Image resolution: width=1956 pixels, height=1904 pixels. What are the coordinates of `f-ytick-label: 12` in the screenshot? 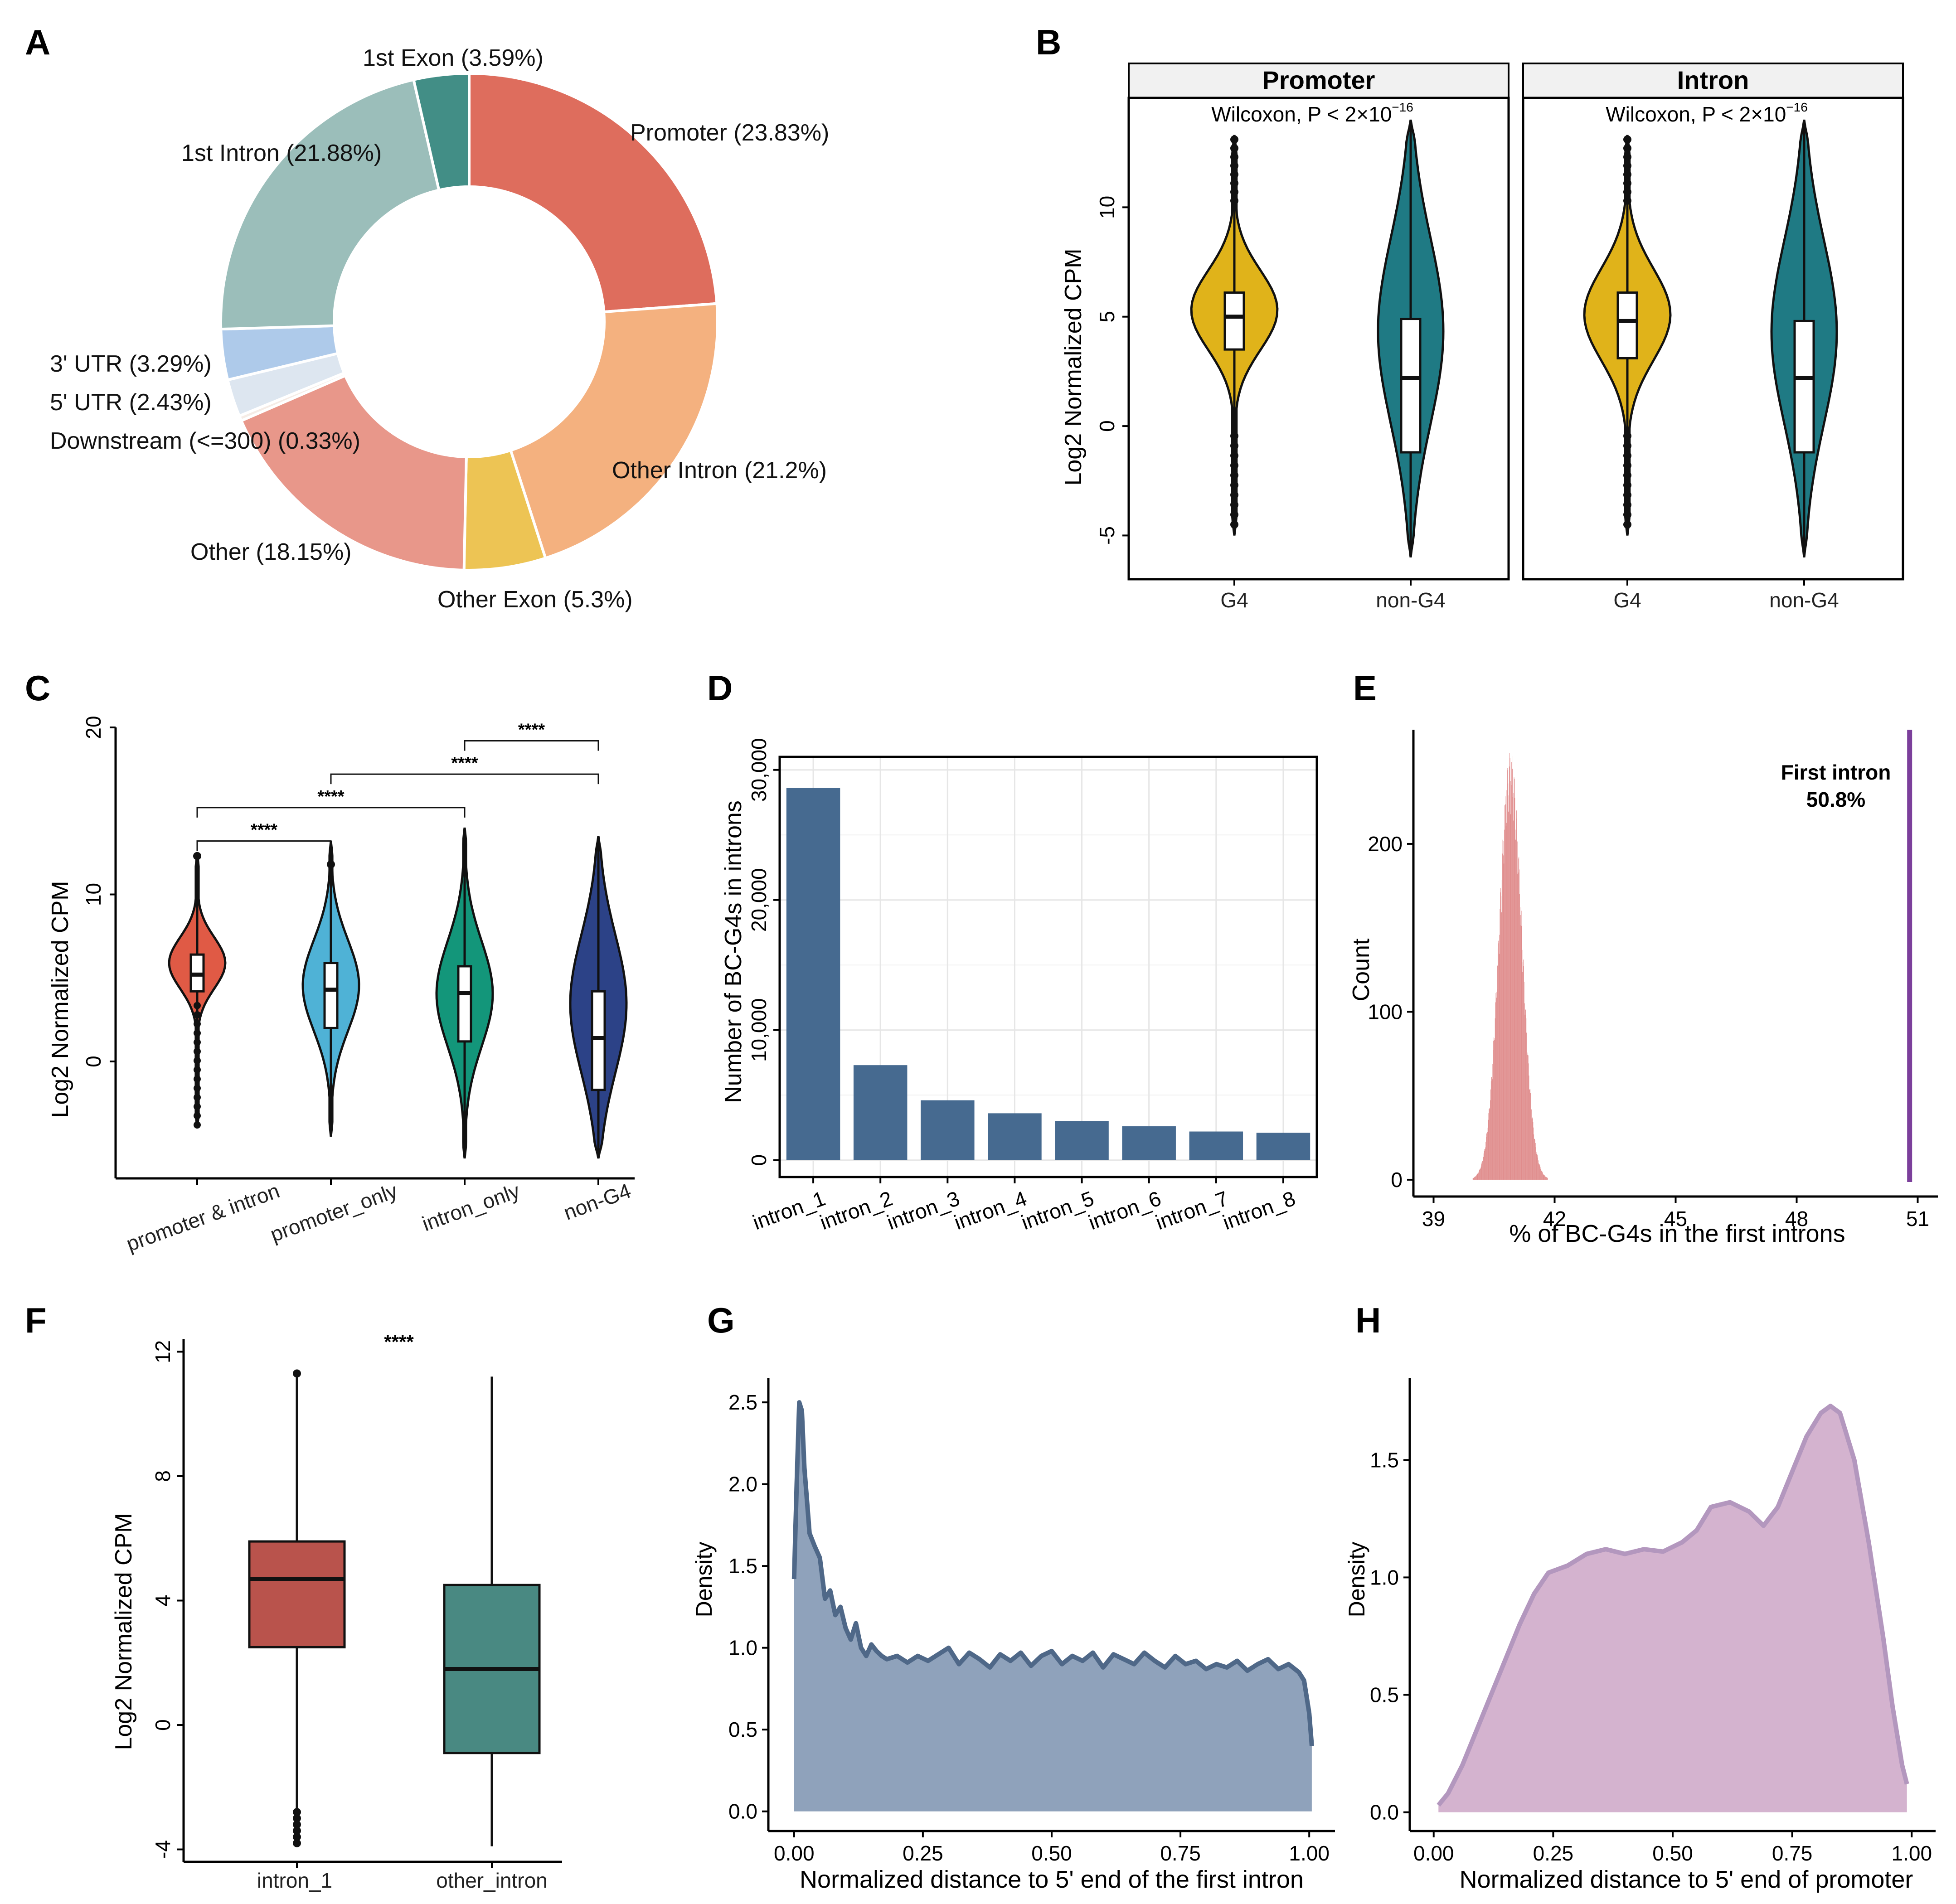 It's located at (163, 1351).